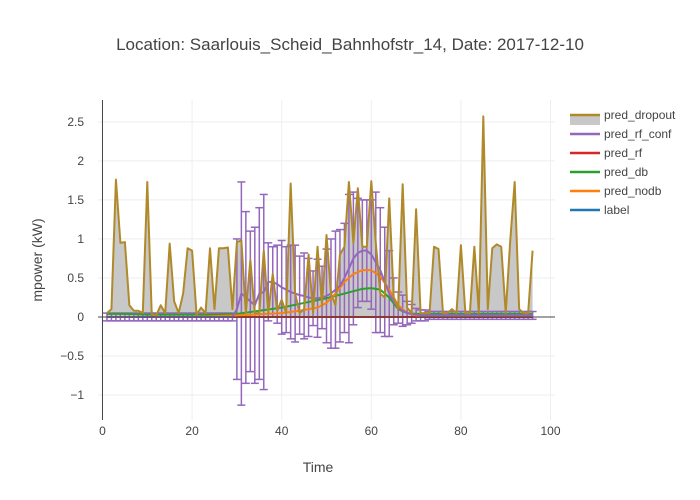 The image size is (700, 500). I want to click on y-tick-label: 2, so click(80, 161).